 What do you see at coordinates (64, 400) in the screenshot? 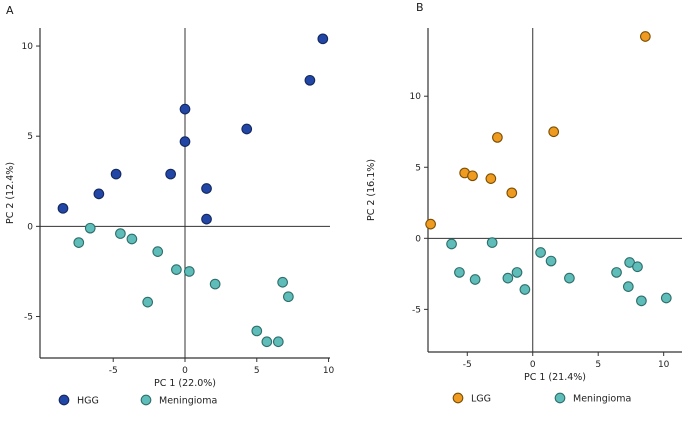
I see `legend-swatch-hgg` at bounding box center [64, 400].